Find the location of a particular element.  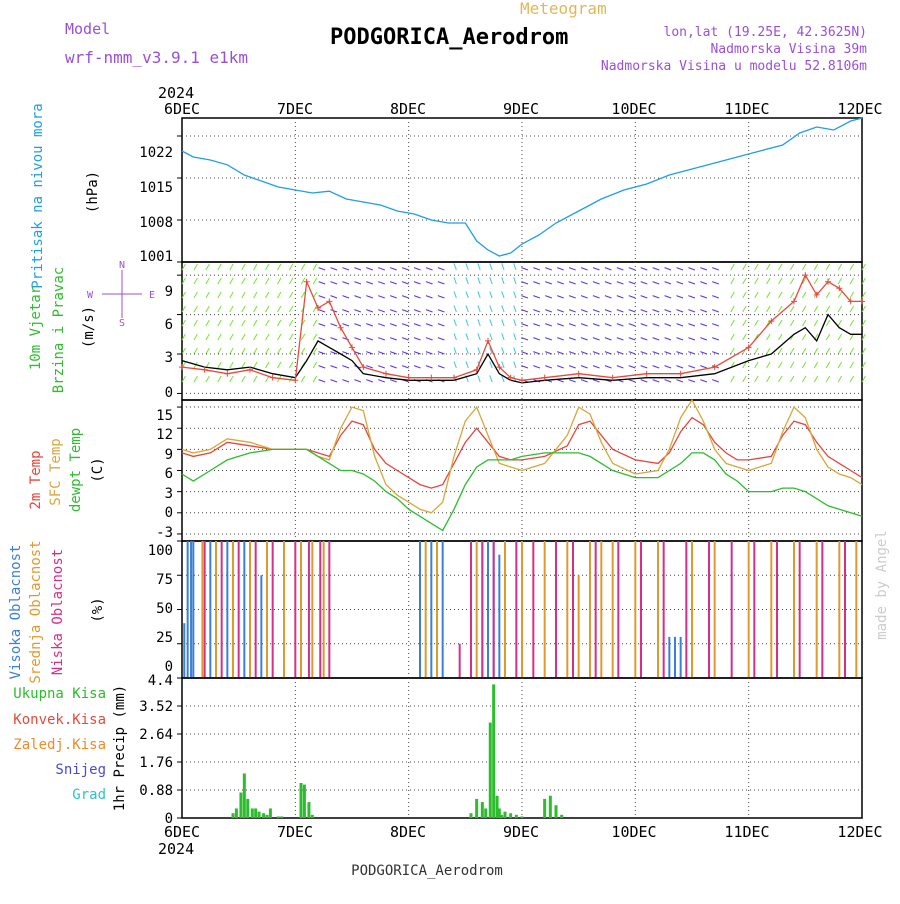

precip-ytick: 0.88 is located at coordinates (156, 791).